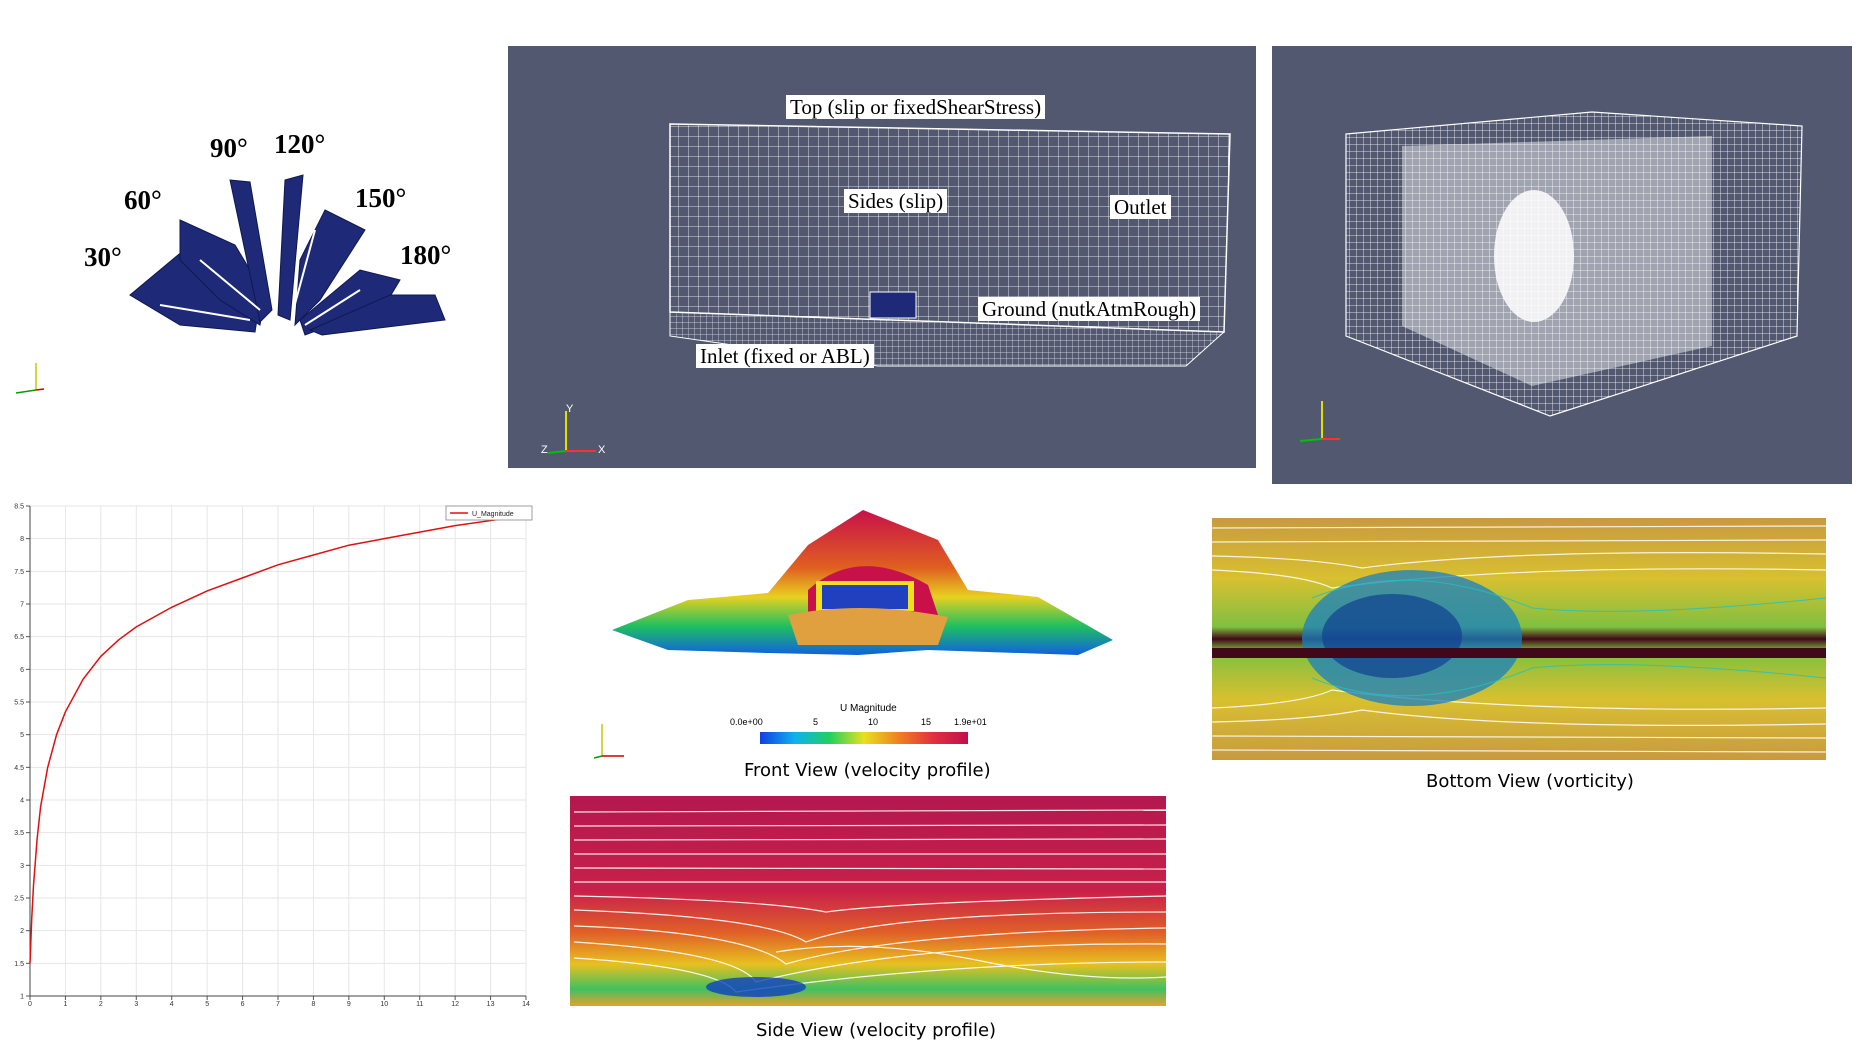 The width and height of the screenshot is (1872, 1058). I want to click on side-view-render, so click(874, 902).